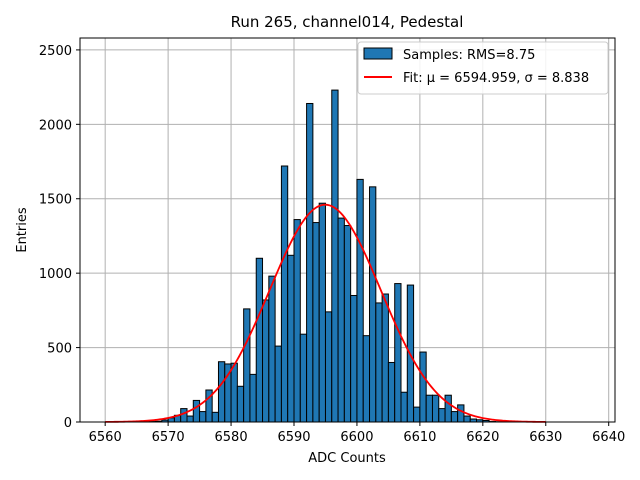 The height and width of the screenshot is (480, 640). Describe the element at coordinates (59, 349) in the screenshot. I see `y-tick-label: 500` at that location.